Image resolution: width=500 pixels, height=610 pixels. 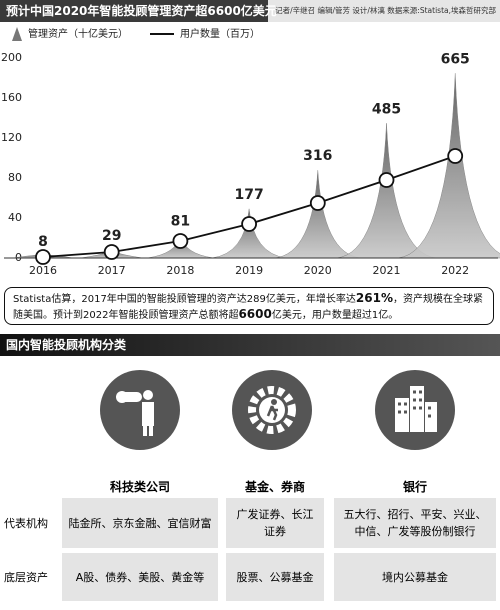 I want to click on column-title: 科技类公司, so click(x=139, y=487).